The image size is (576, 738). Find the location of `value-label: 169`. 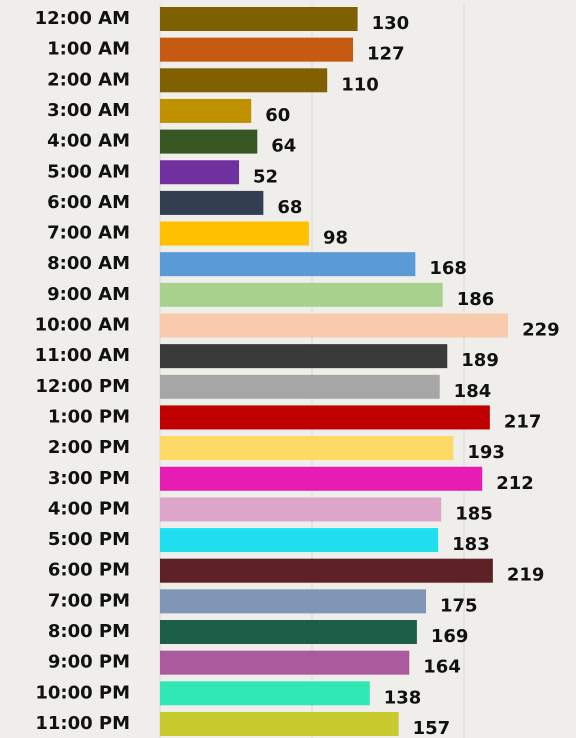

value-label: 169 is located at coordinates (450, 636).